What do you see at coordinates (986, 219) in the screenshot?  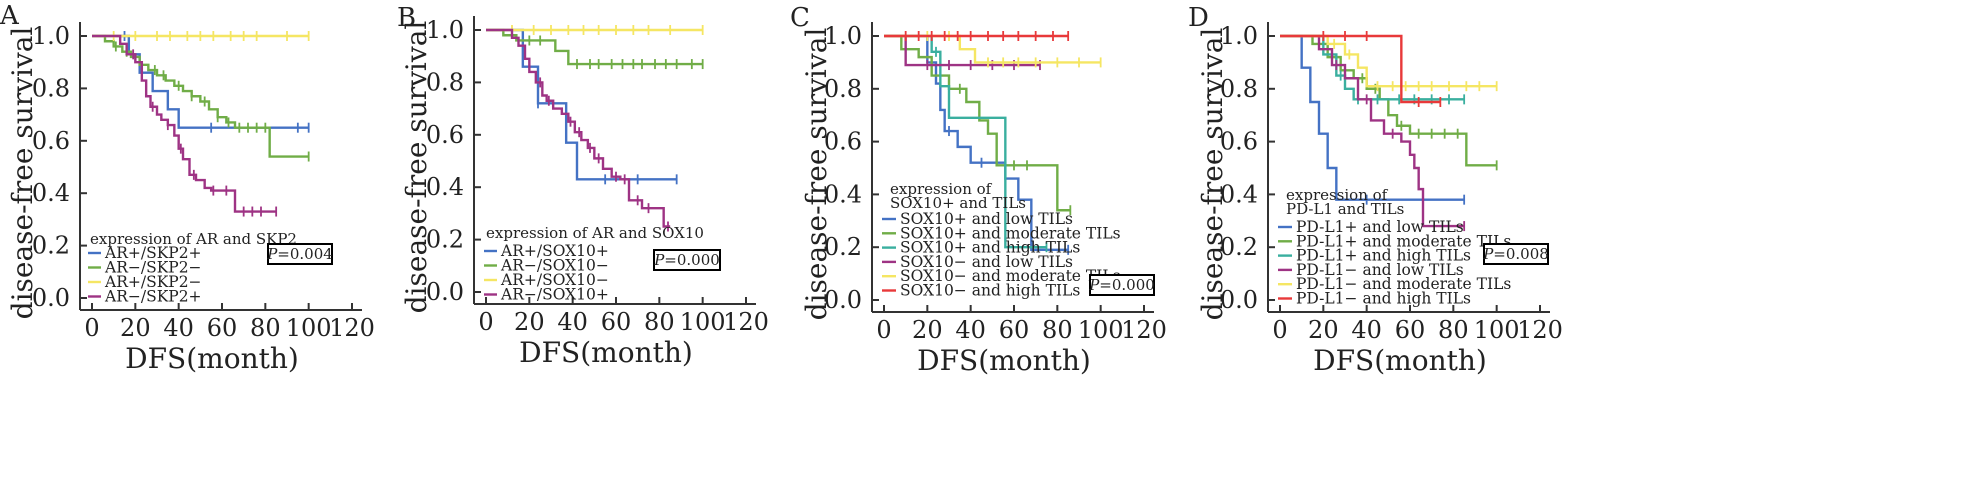 I see `legend-entry: SOX10+ and low TILs` at bounding box center [986, 219].